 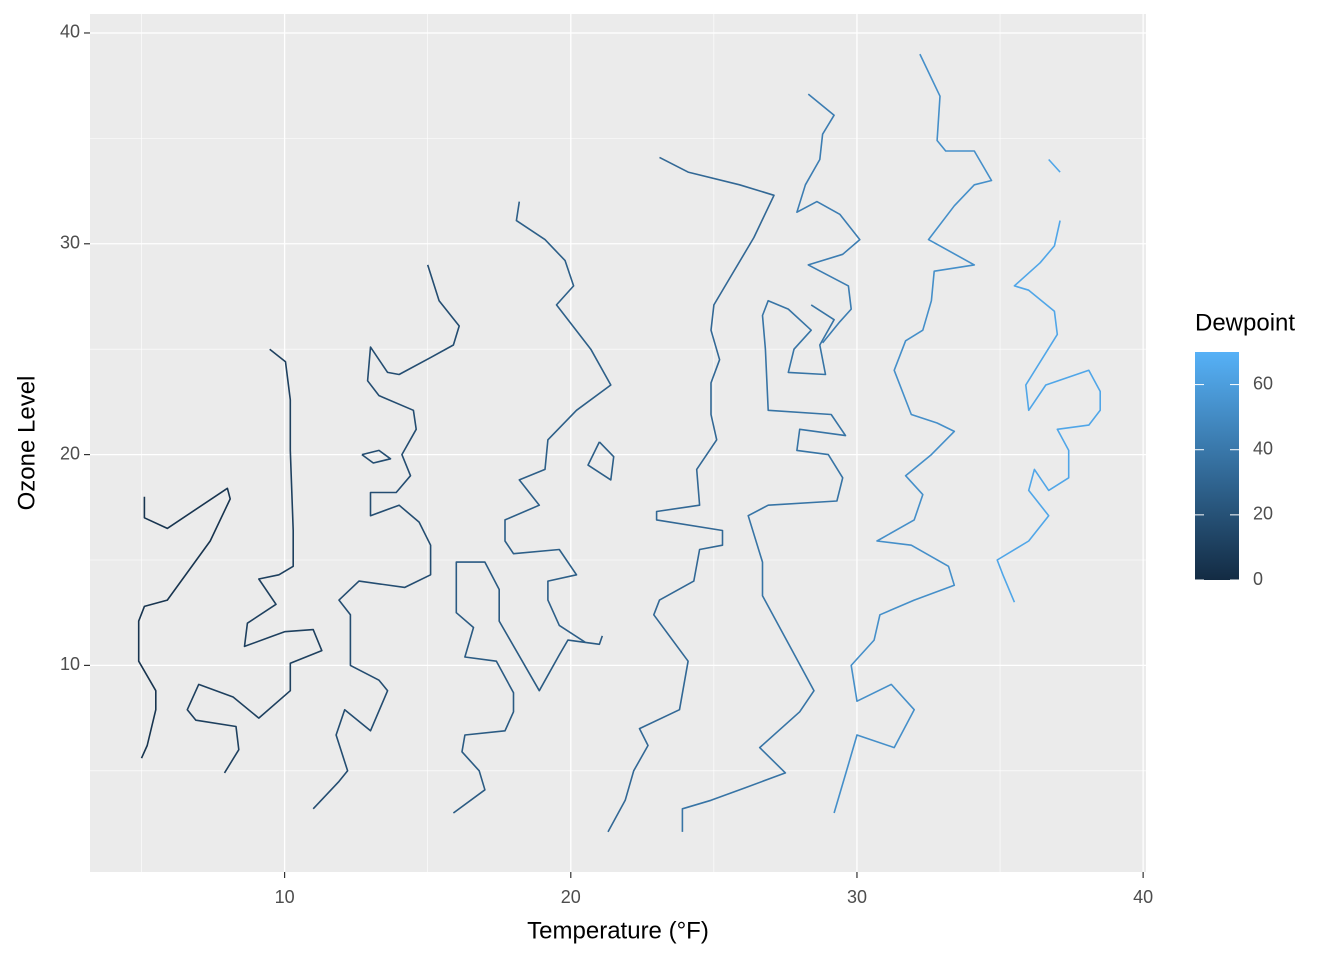 What do you see at coordinates (1245, 322) in the screenshot?
I see `legend-title: Dewpoint` at bounding box center [1245, 322].